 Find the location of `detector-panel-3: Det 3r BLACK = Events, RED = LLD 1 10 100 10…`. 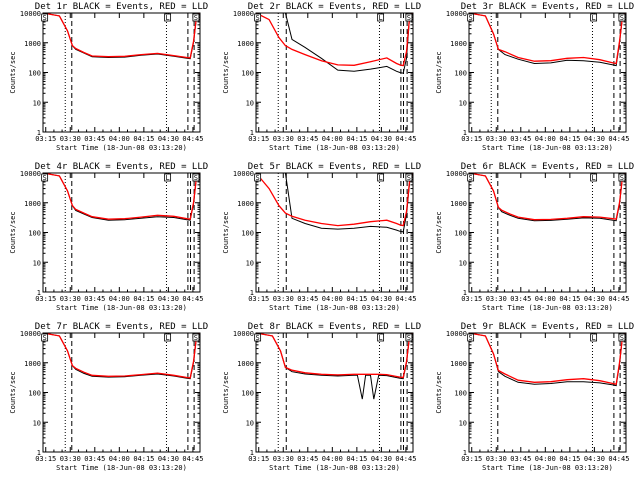

detector-panel-3: Det 3r BLACK = Events, RED = LLD 1 10 100 10… is located at coordinates (534, 77).